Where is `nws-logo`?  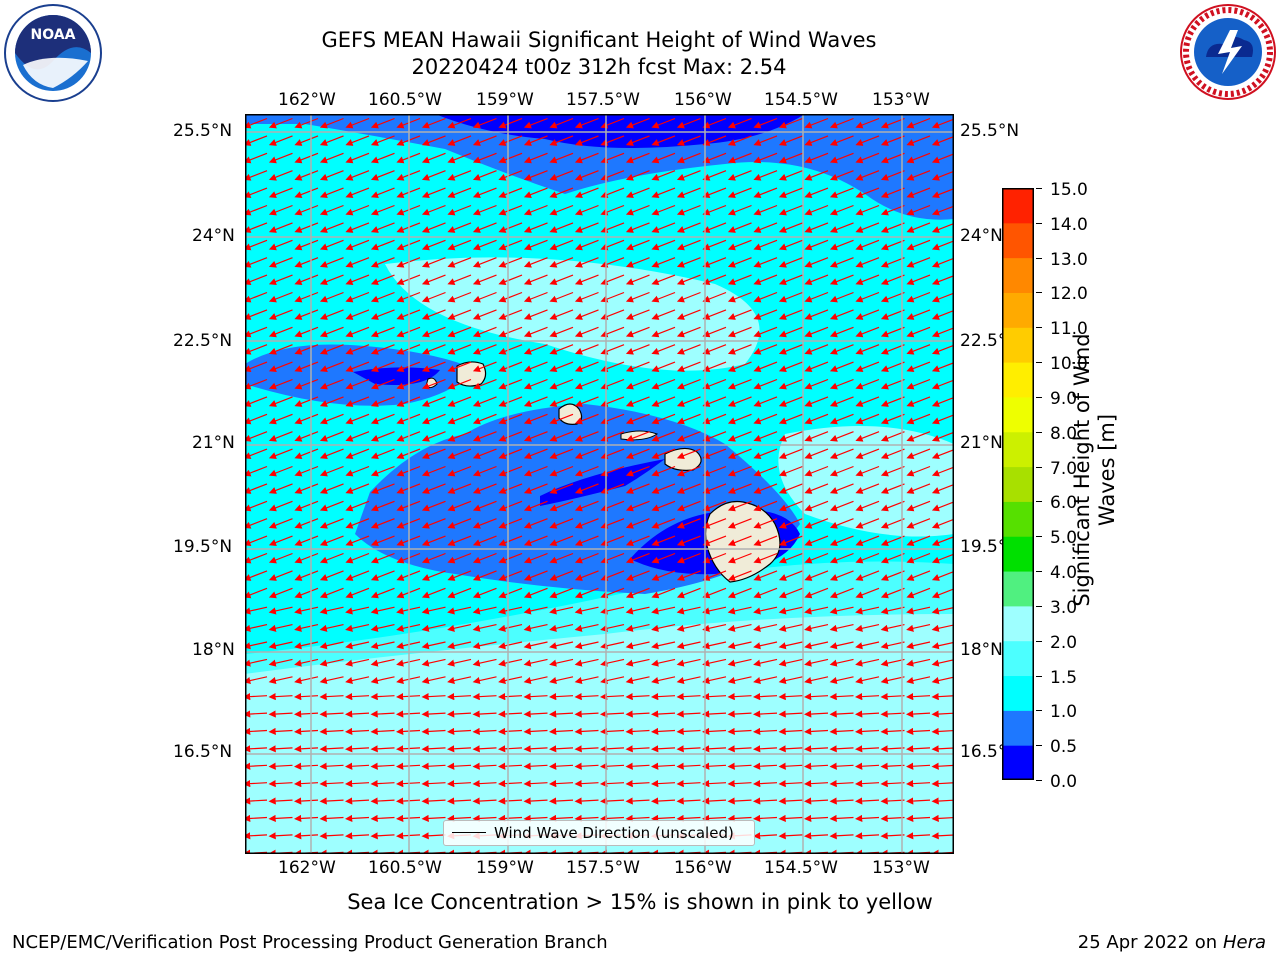 nws-logo is located at coordinates (1228, 52).